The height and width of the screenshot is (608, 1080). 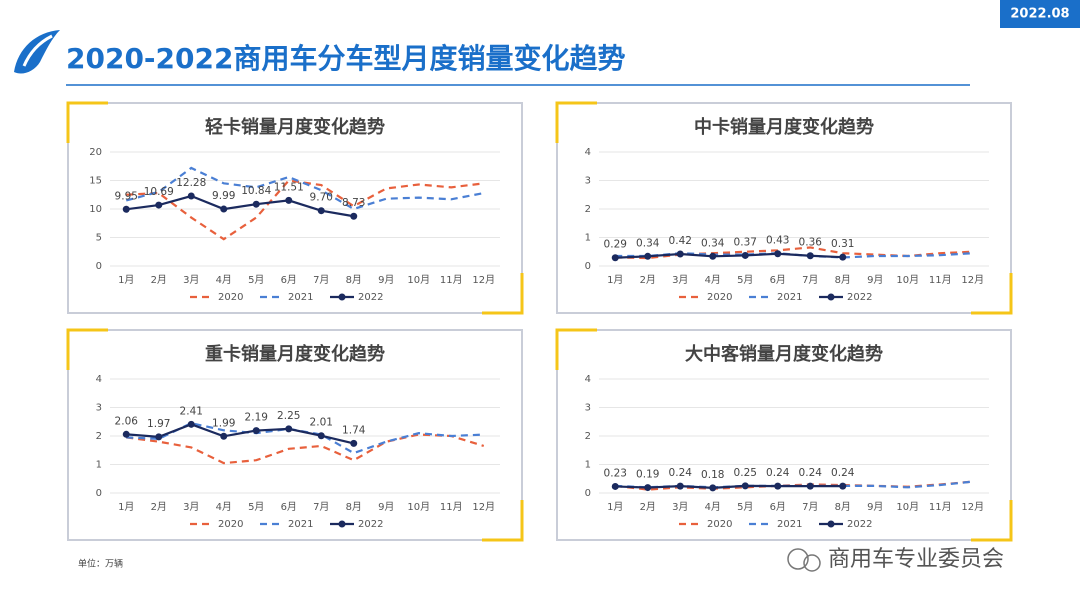 I want to click on data-label: 0.18, so click(x=712, y=475).